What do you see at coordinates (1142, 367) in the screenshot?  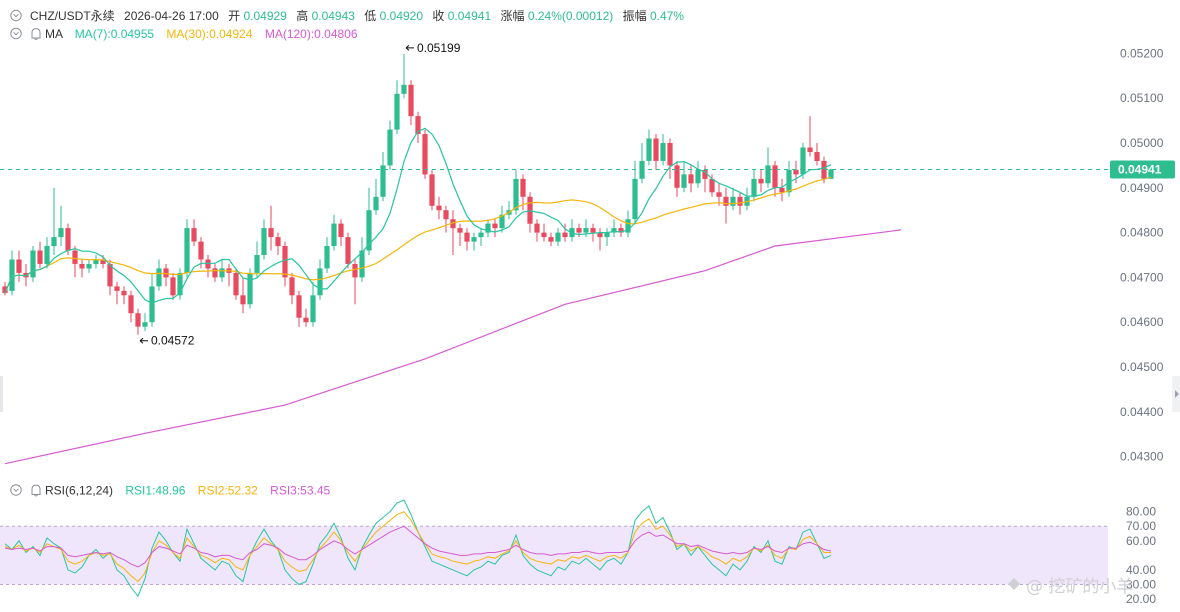 I see `price-axis-tick-7: 0.04500` at bounding box center [1142, 367].